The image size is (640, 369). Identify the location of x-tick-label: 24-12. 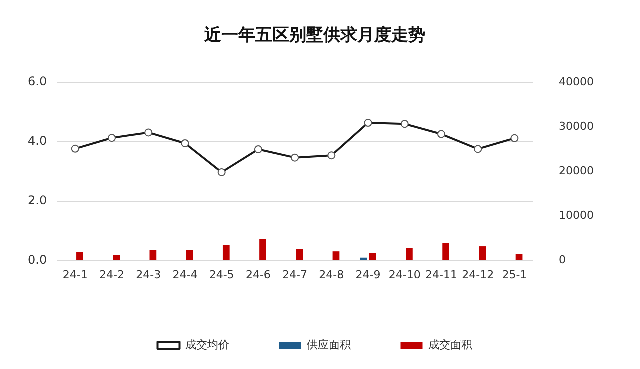
(478, 275).